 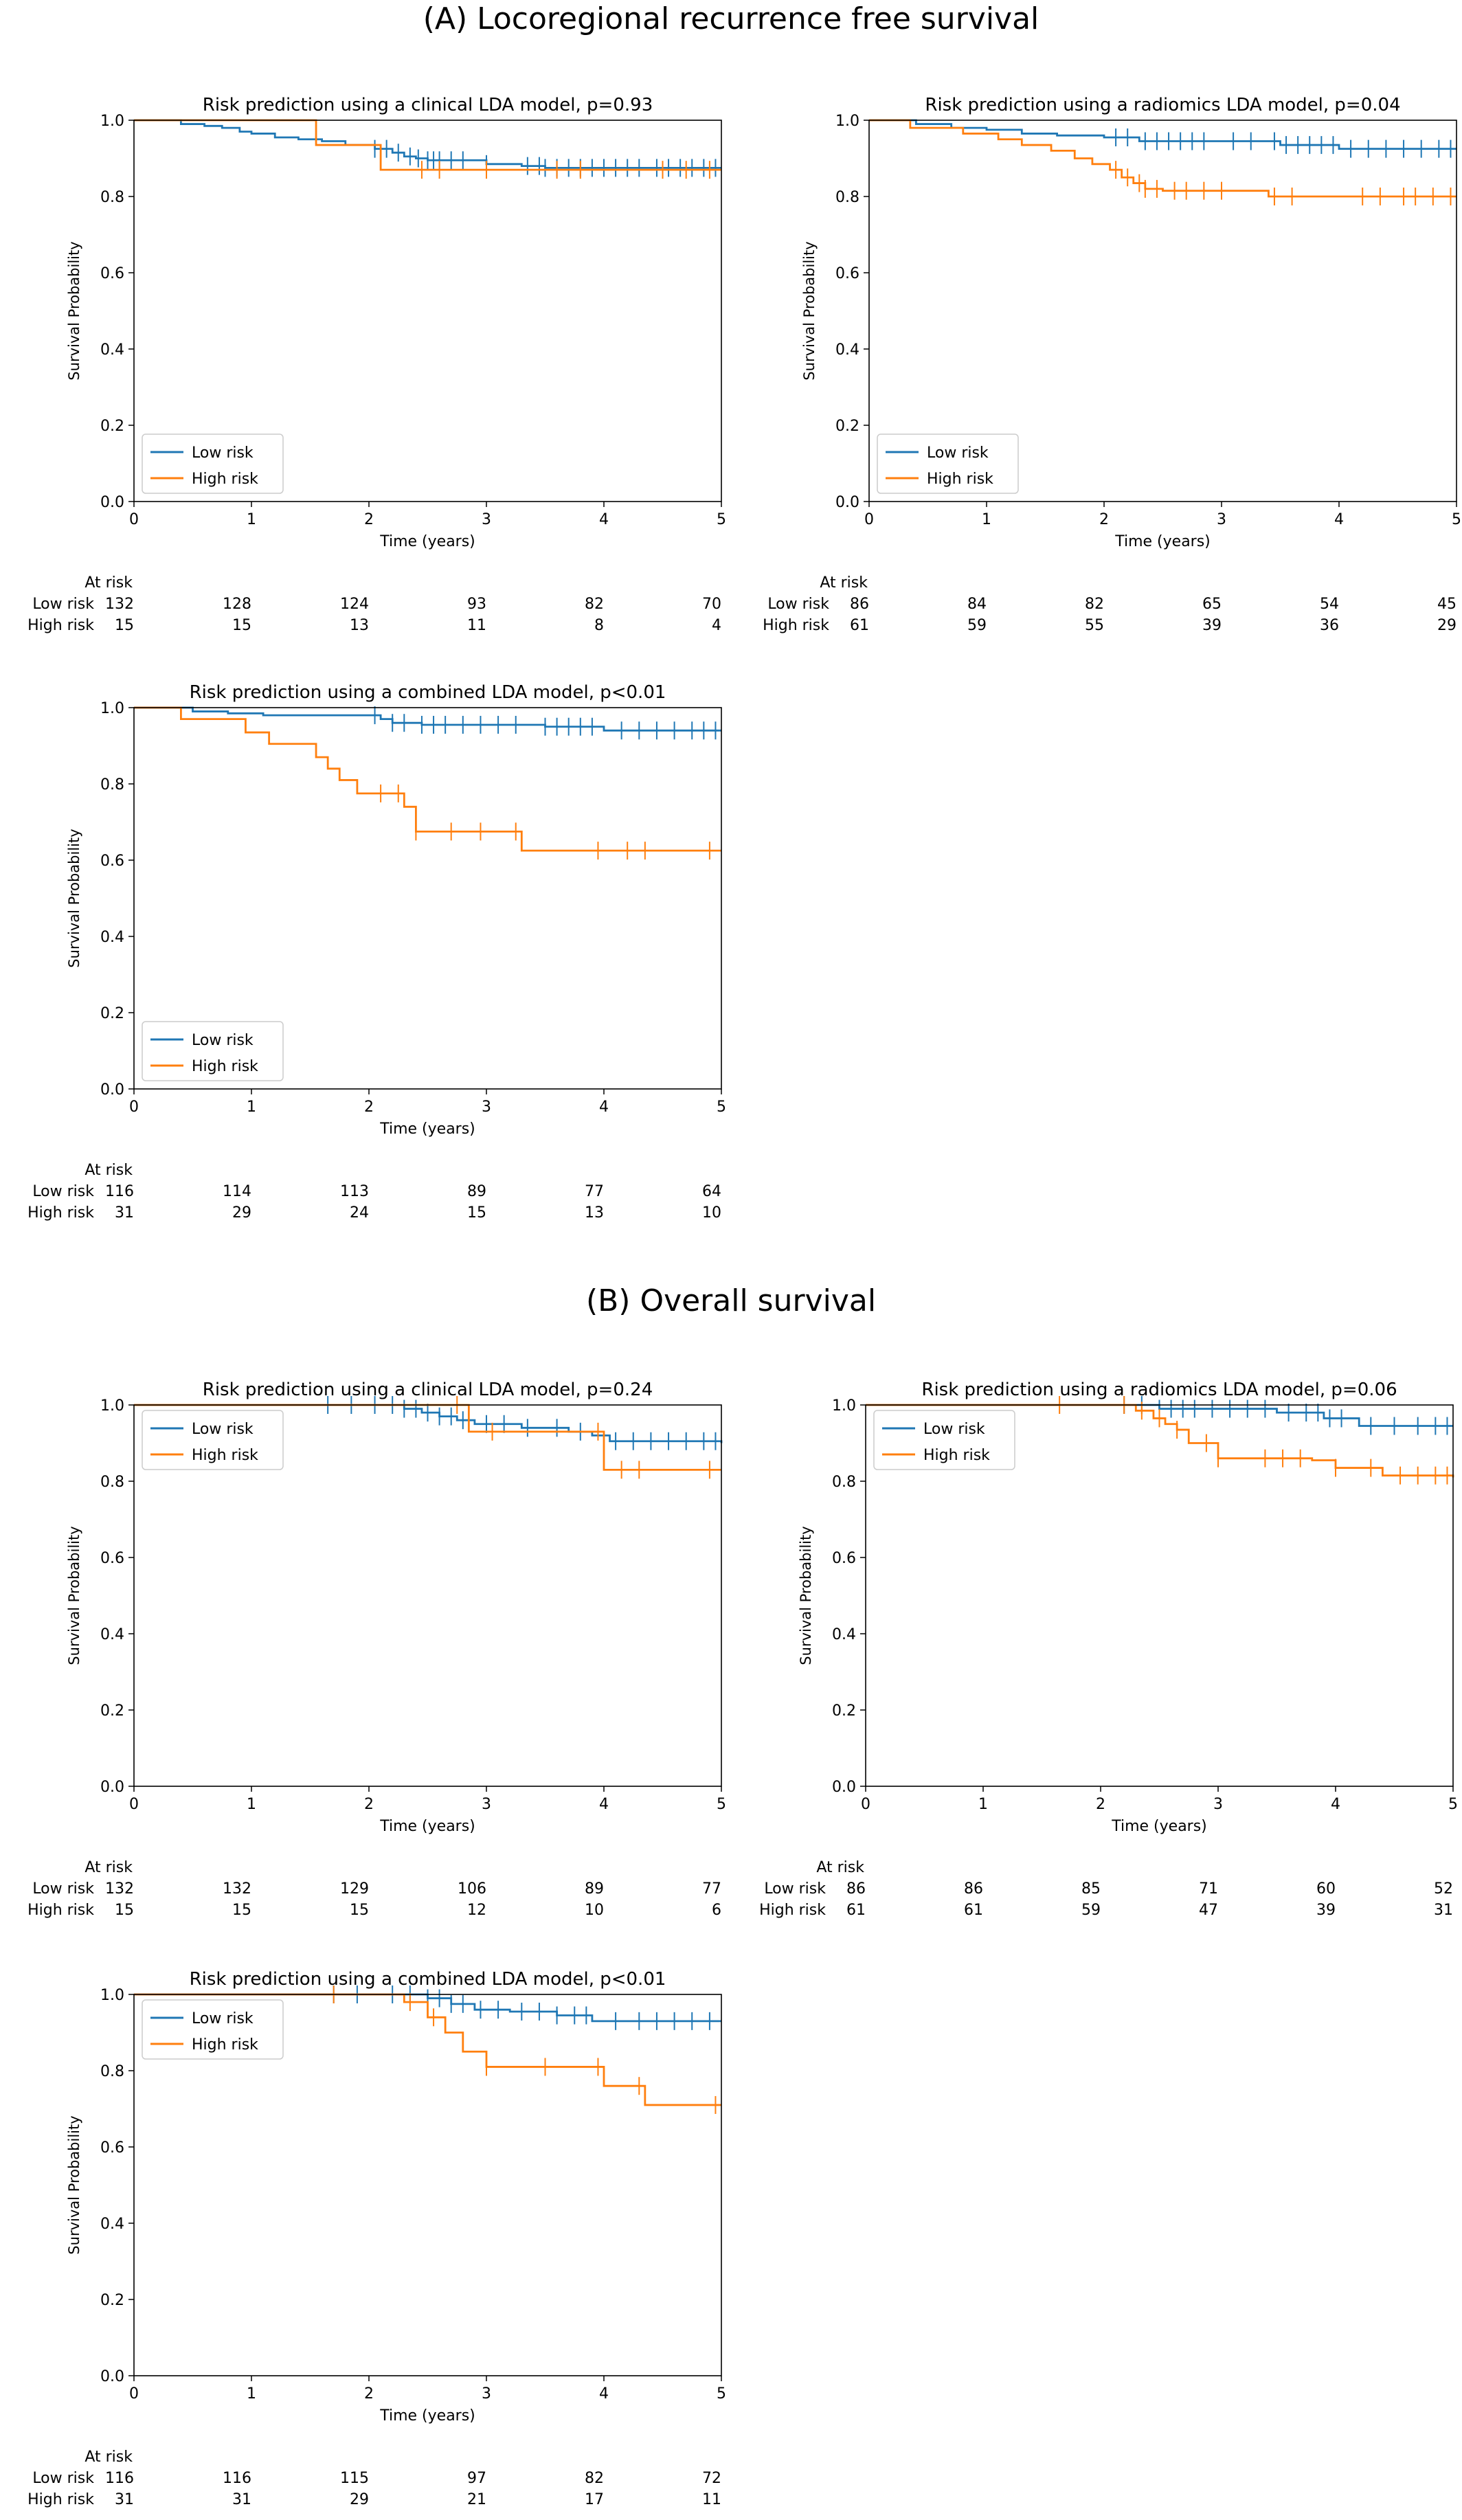 I want to click on at-risk-count: 86, so click(x=973, y=1889).